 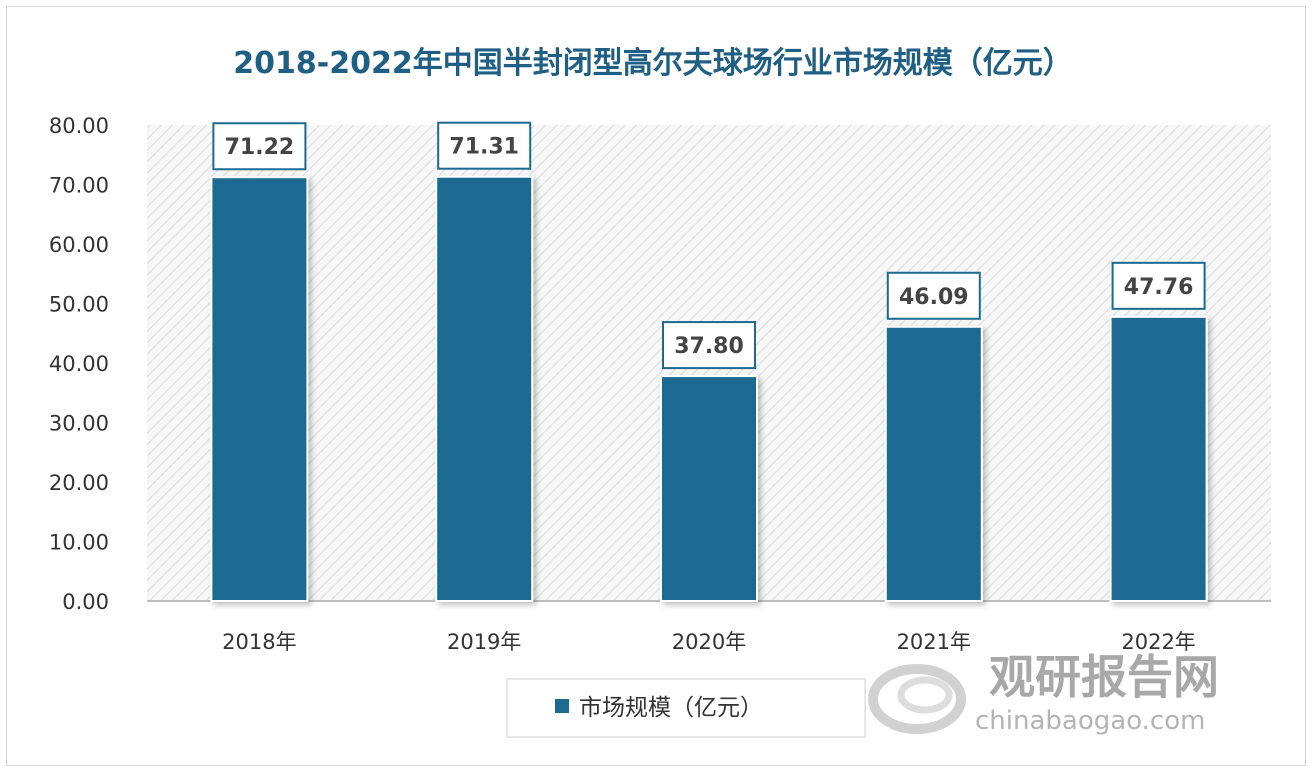 What do you see at coordinates (562, 706) in the screenshot?
I see `legend-swatch` at bounding box center [562, 706].